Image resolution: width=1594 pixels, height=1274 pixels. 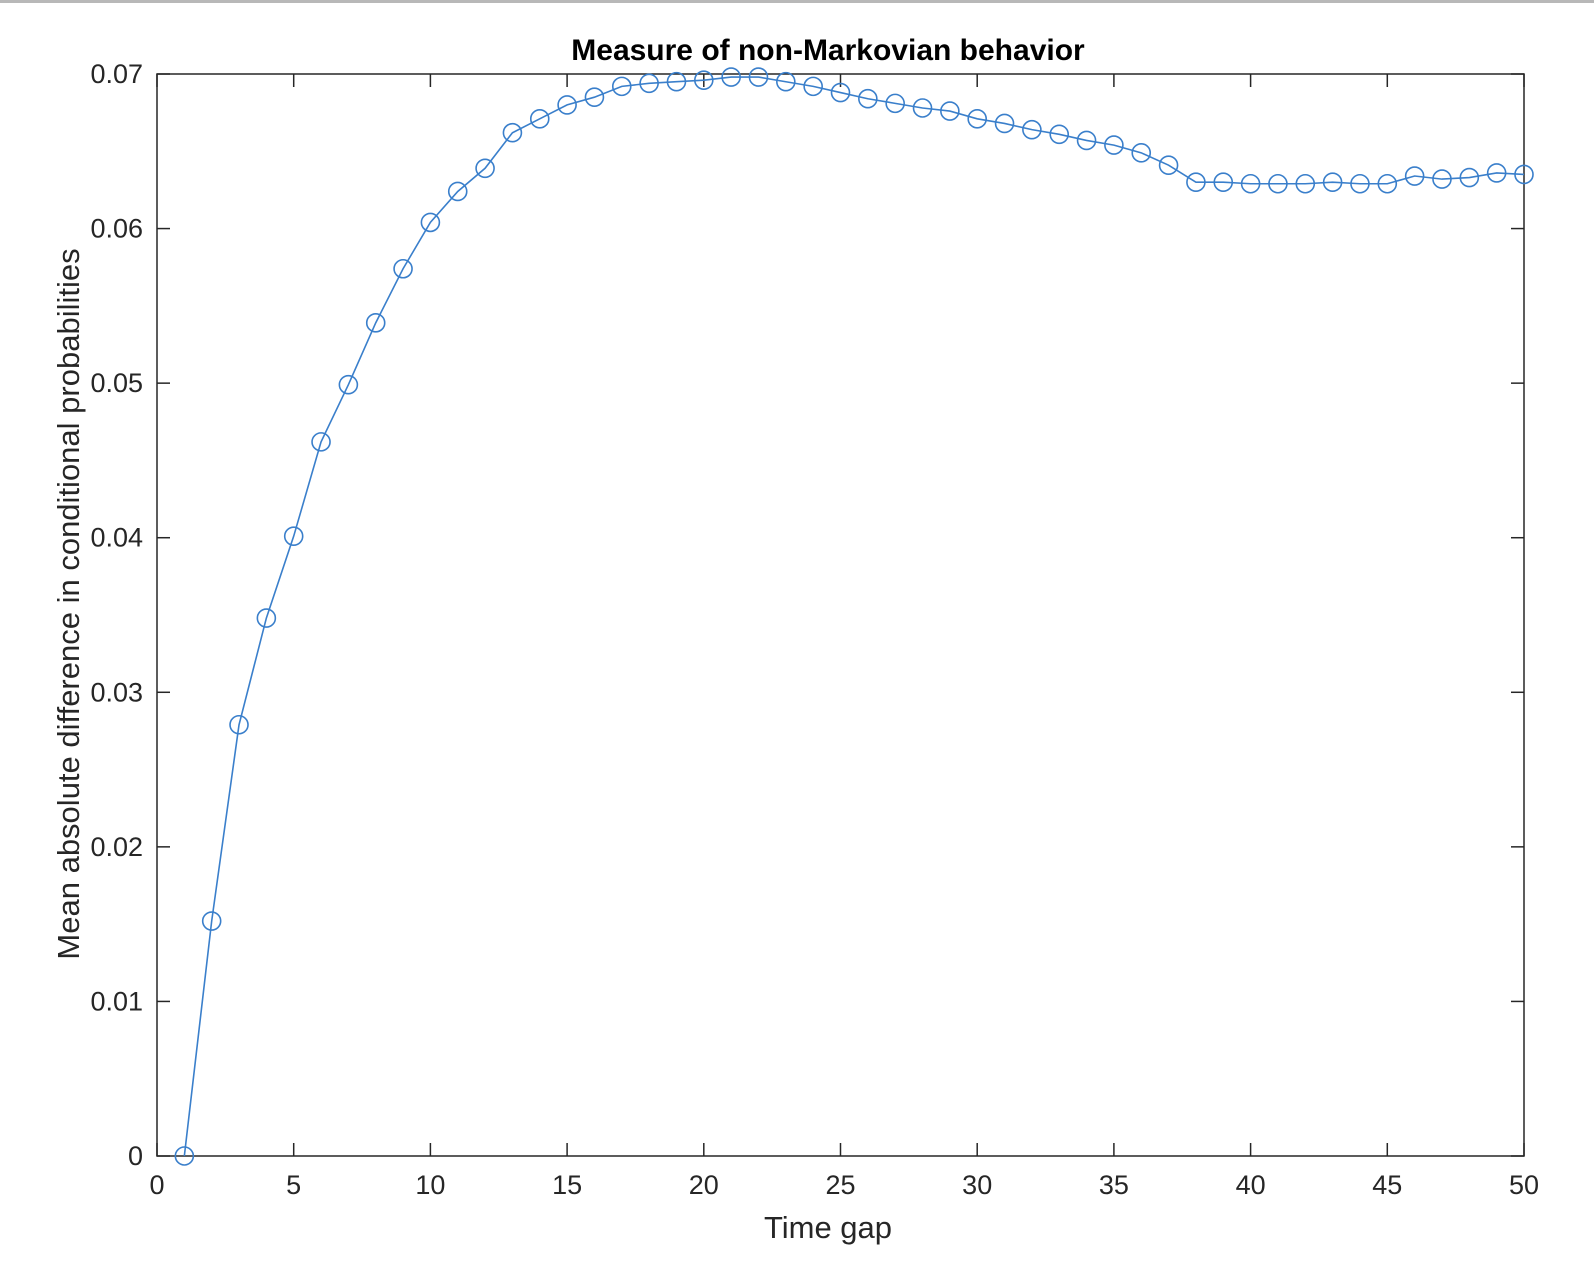 What do you see at coordinates (156, 1185) in the screenshot?
I see `x-tick-label: 0` at bounding box center [156, 1185].